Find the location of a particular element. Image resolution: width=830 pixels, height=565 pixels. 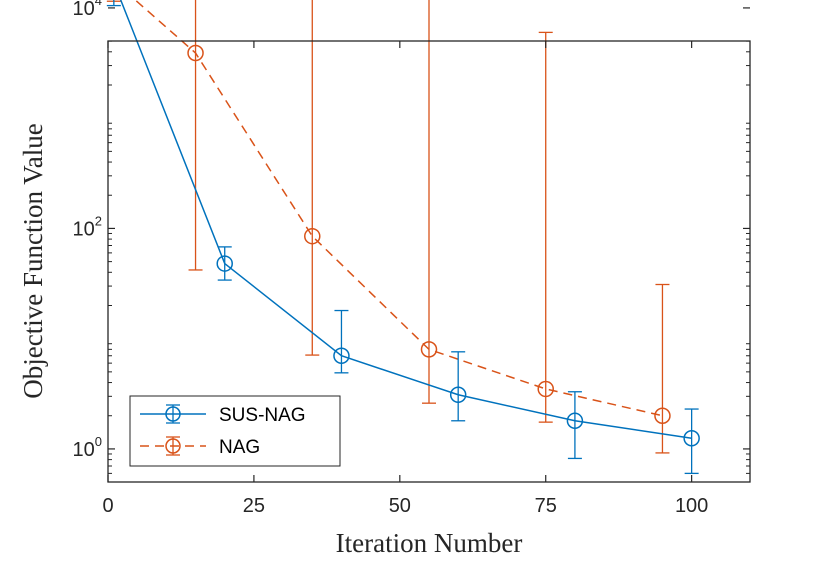

y-tick-label: 104 is located at coordinates (87, 10).